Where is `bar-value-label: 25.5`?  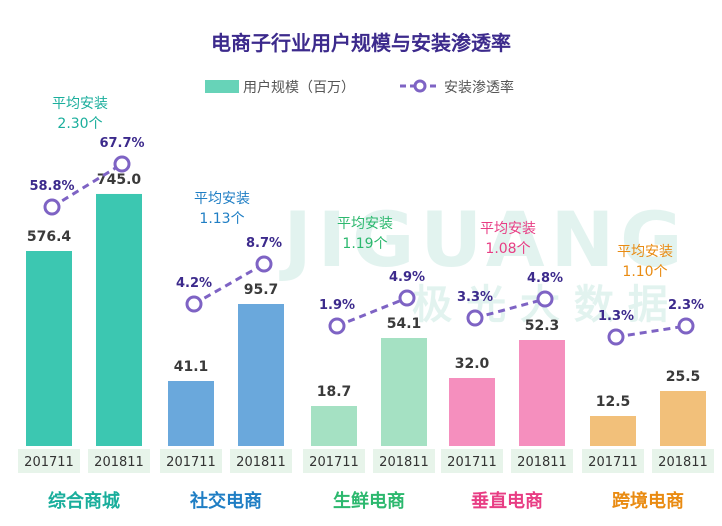 bar-value-label: 25.5 is located at coordinates (683, 377).